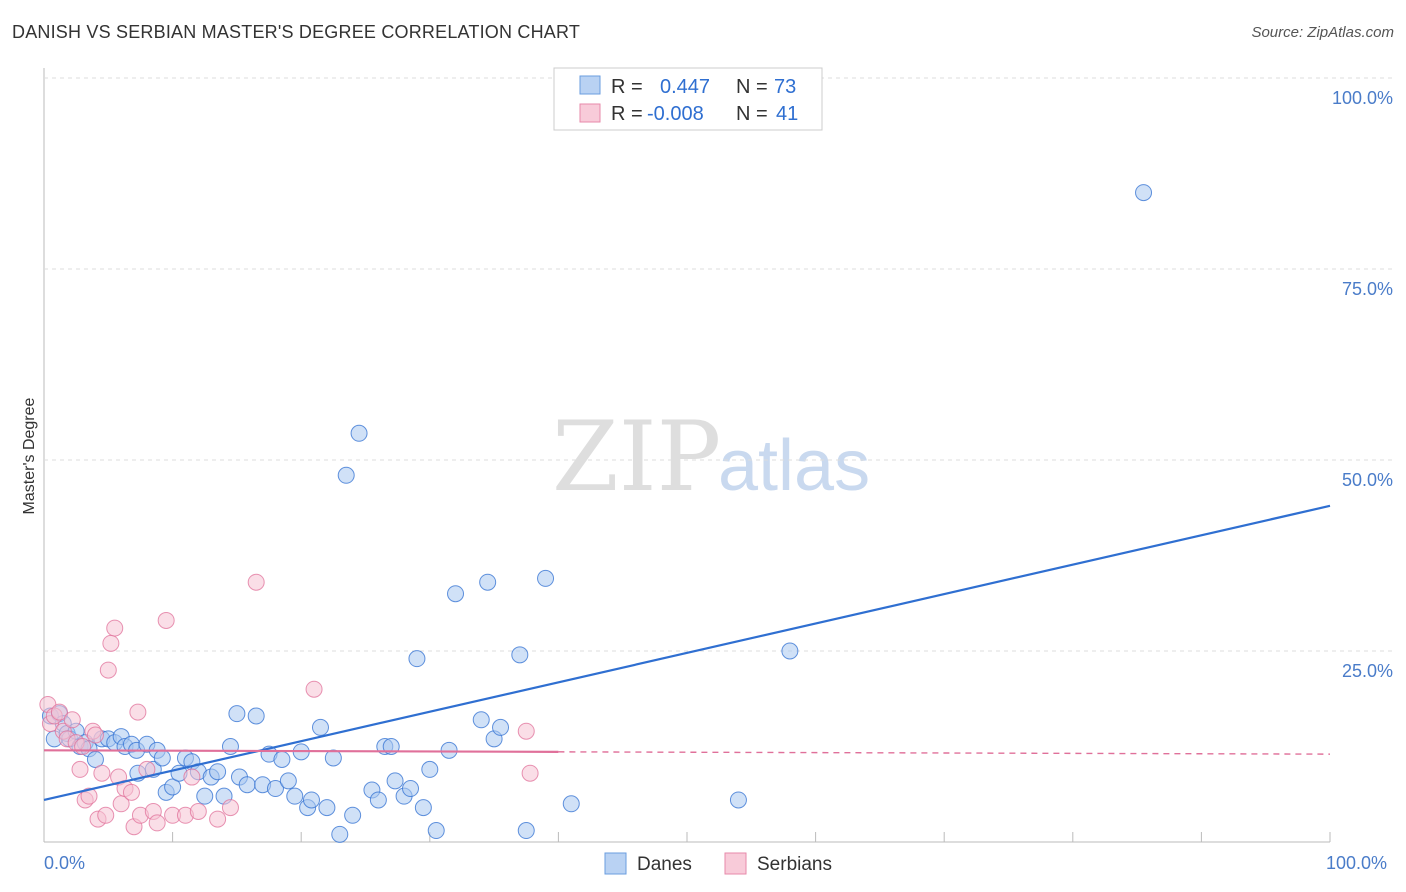 The height and width of the screenshot is (892, 1406). What do you see at coordinates (1322, 32) in the screenshot?
I see `source-label: Source: ZipAtlas.com` at bounding box center [1322, 32].